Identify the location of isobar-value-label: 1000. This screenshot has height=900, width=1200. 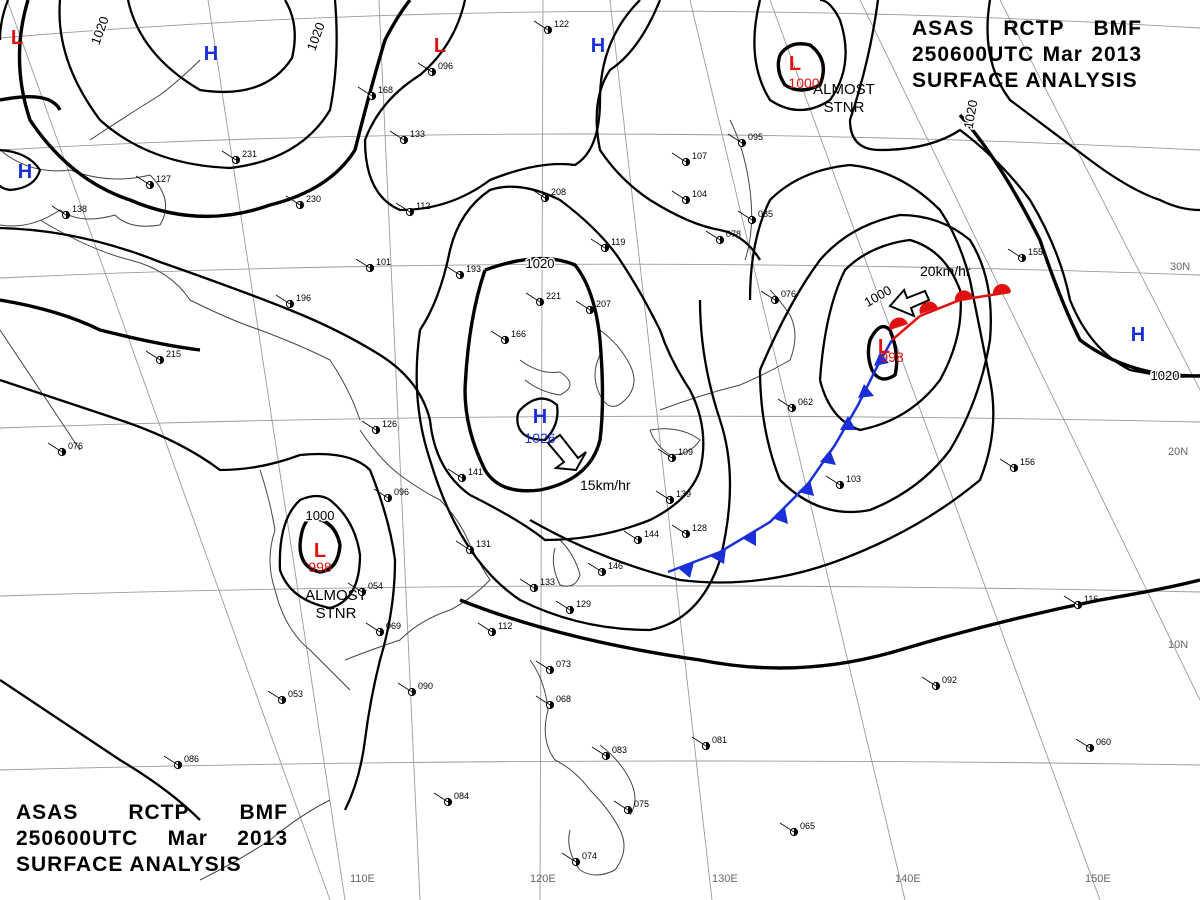
(320, 515).